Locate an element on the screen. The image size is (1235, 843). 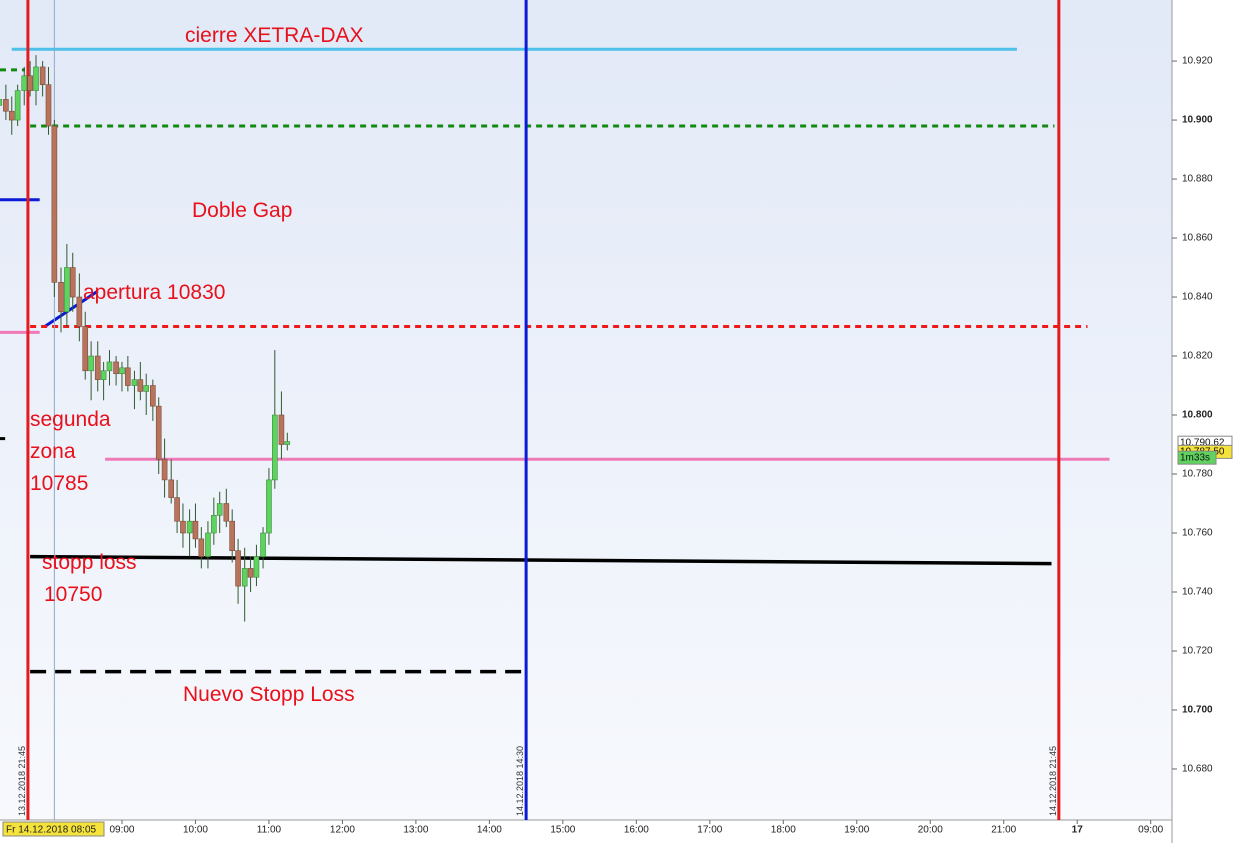
x-tick-label: 18:00 is located at coordinates (783, 830).